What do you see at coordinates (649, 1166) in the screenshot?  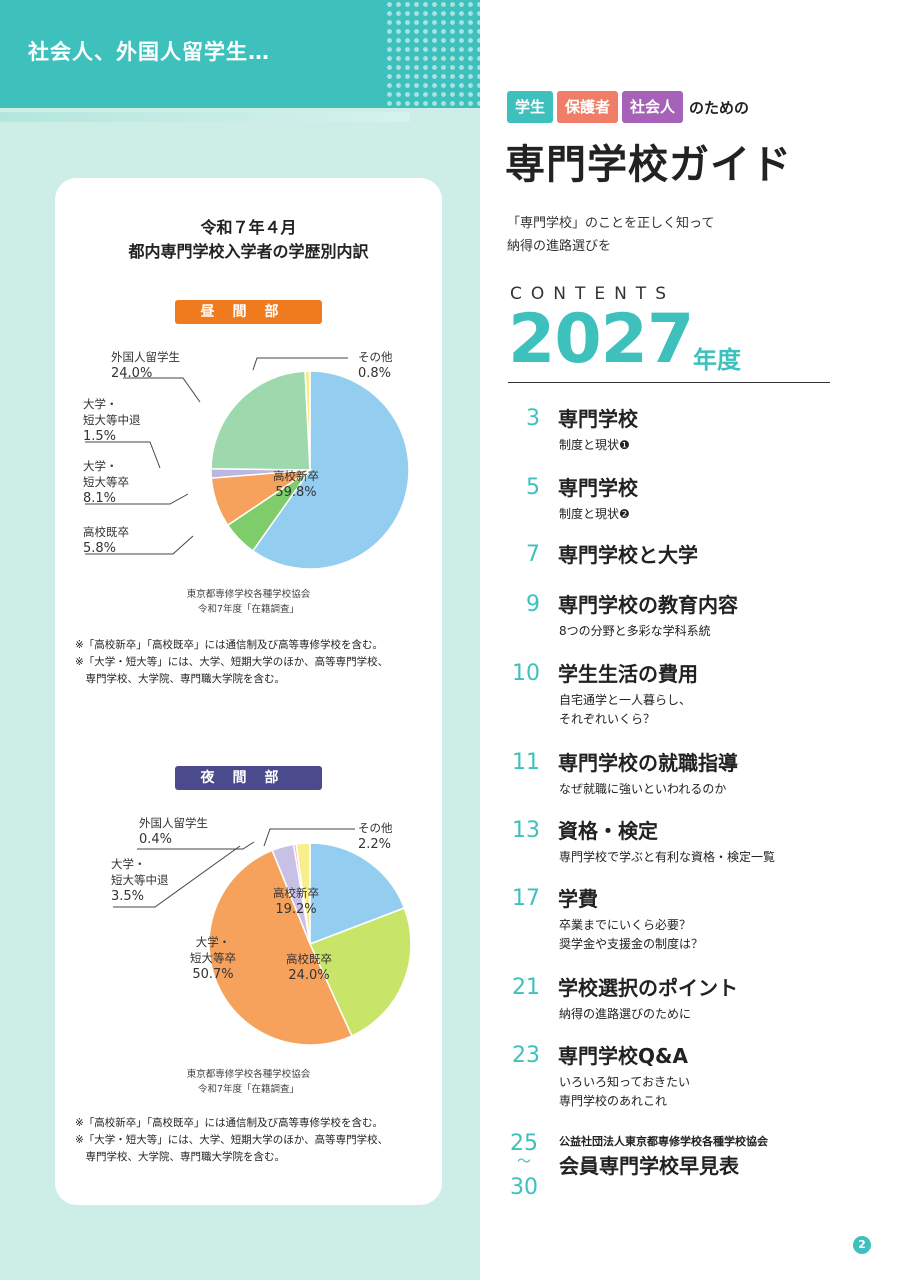 I see `toc-last-title: 会員専門学校早見表` at bounding box center [649, 1166].